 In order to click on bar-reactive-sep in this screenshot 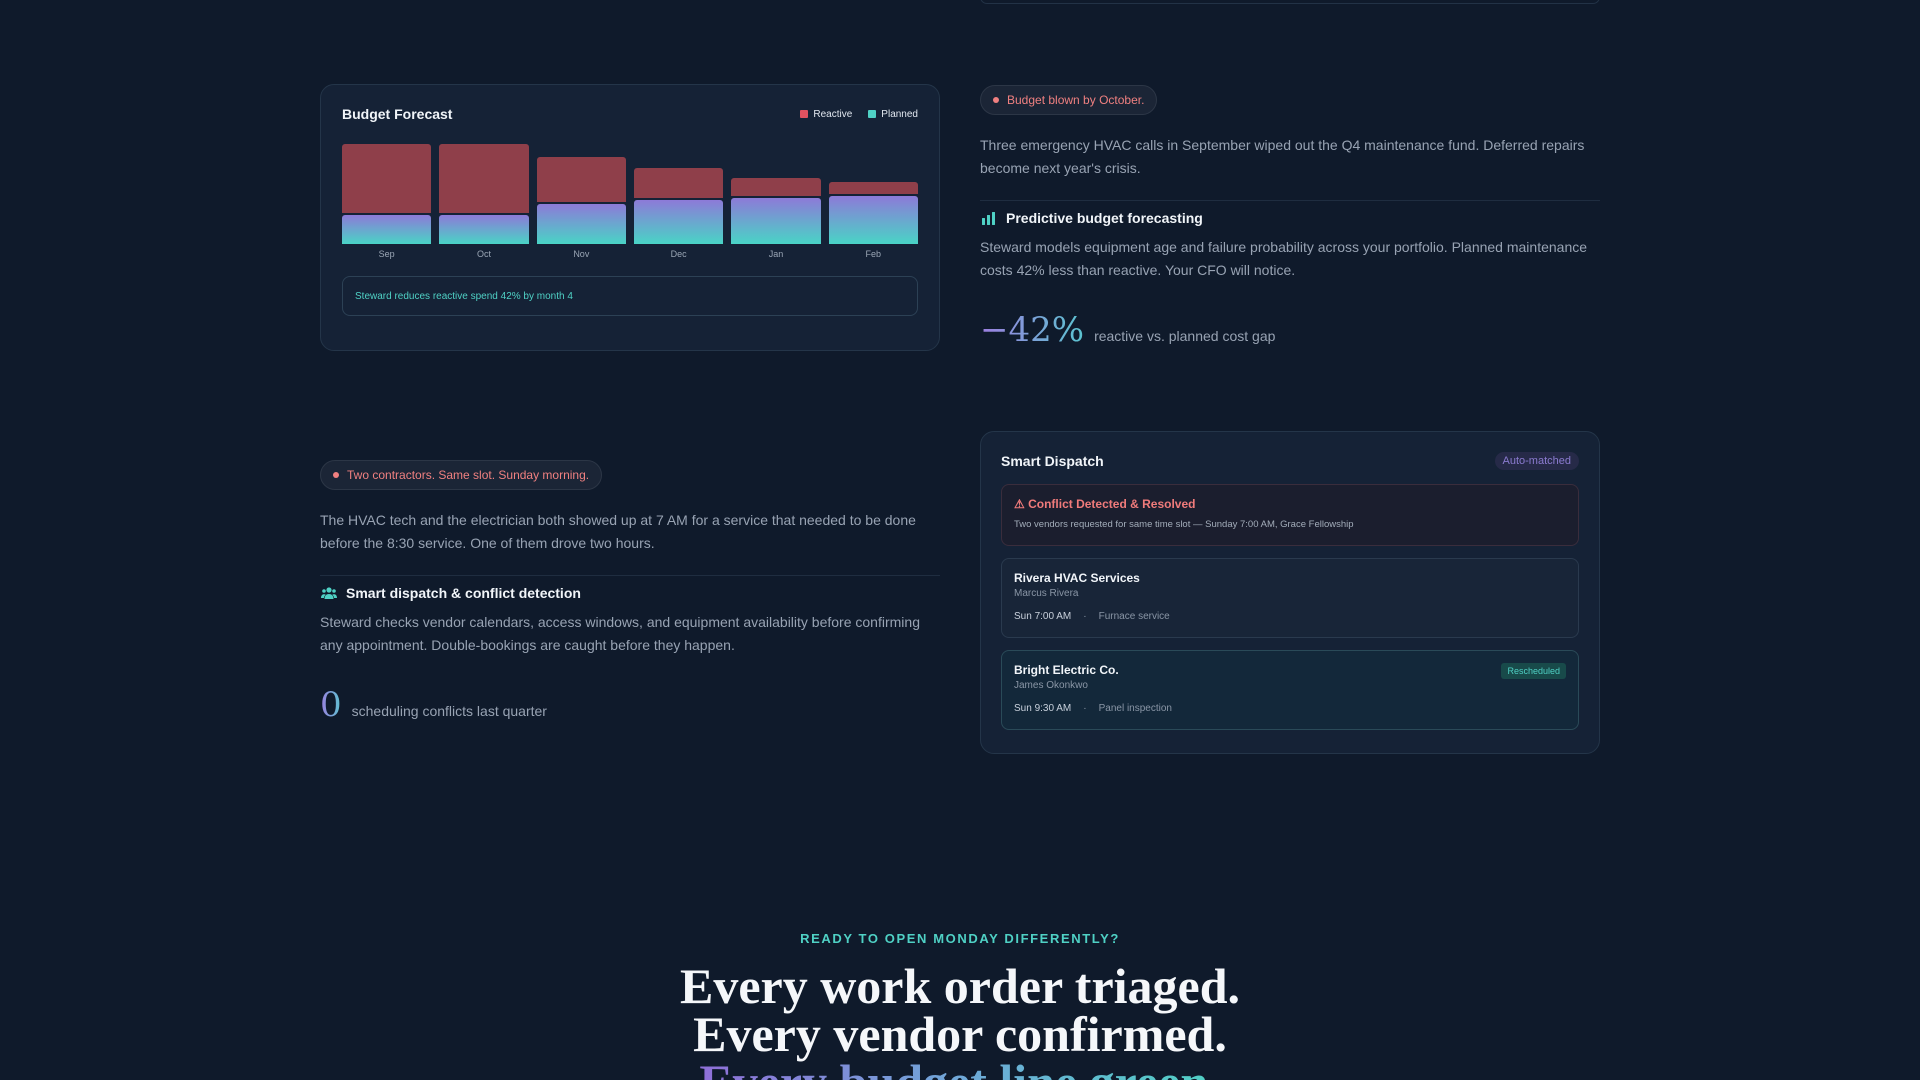, I will do `click(387, 178)`.